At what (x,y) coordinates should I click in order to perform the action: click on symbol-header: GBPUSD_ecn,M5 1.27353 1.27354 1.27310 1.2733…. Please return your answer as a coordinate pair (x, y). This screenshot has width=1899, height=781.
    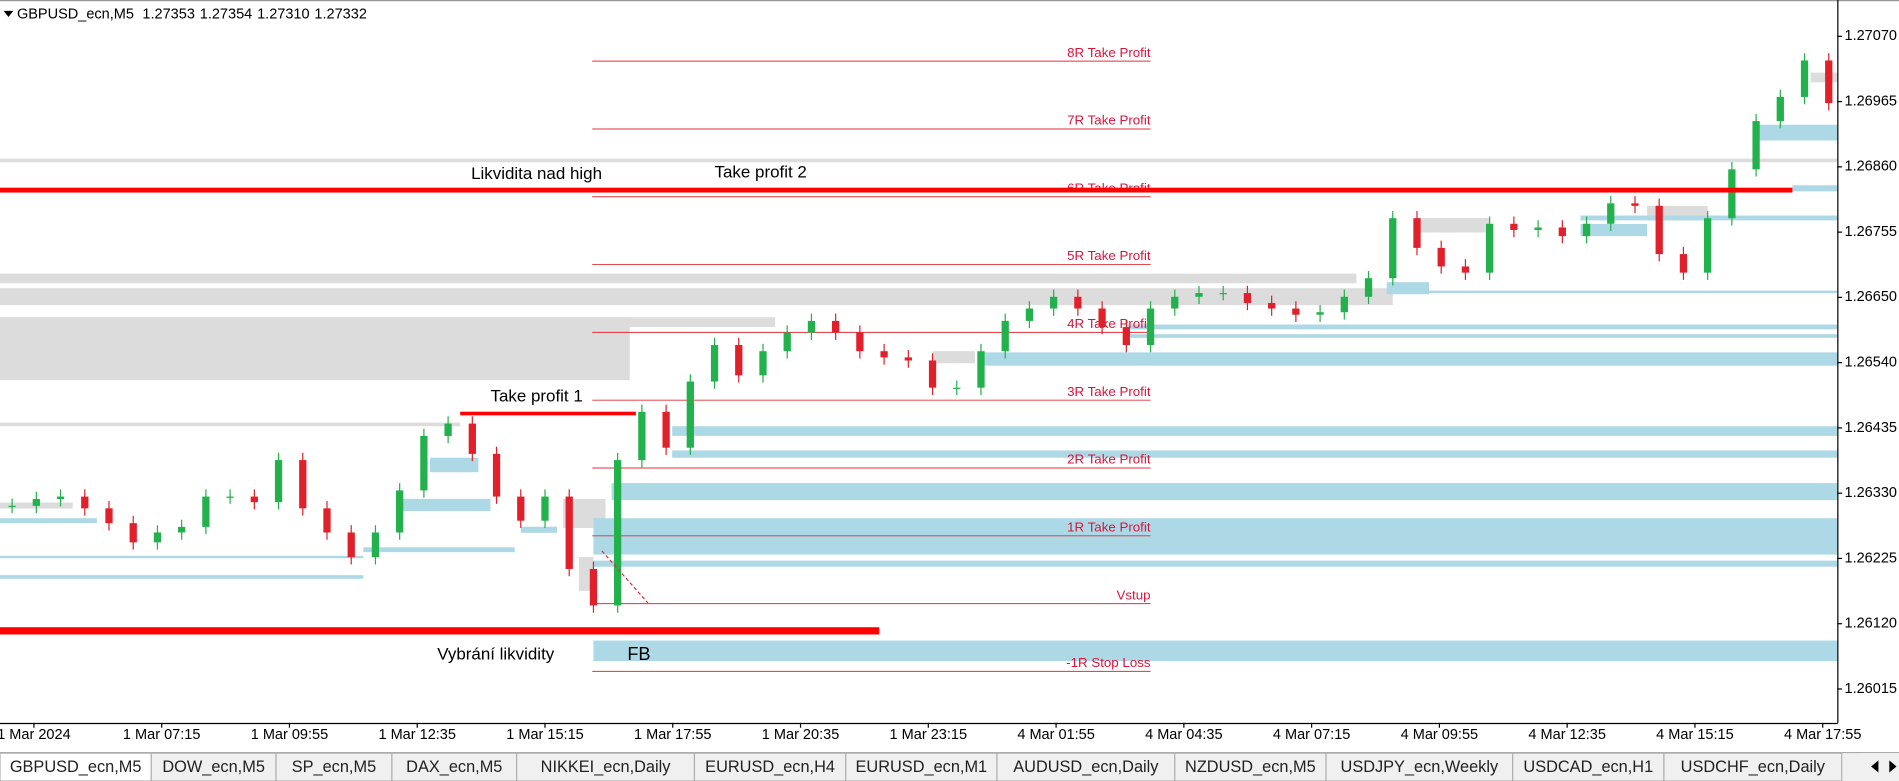
    Looking at the image, I should click on (192, 14).